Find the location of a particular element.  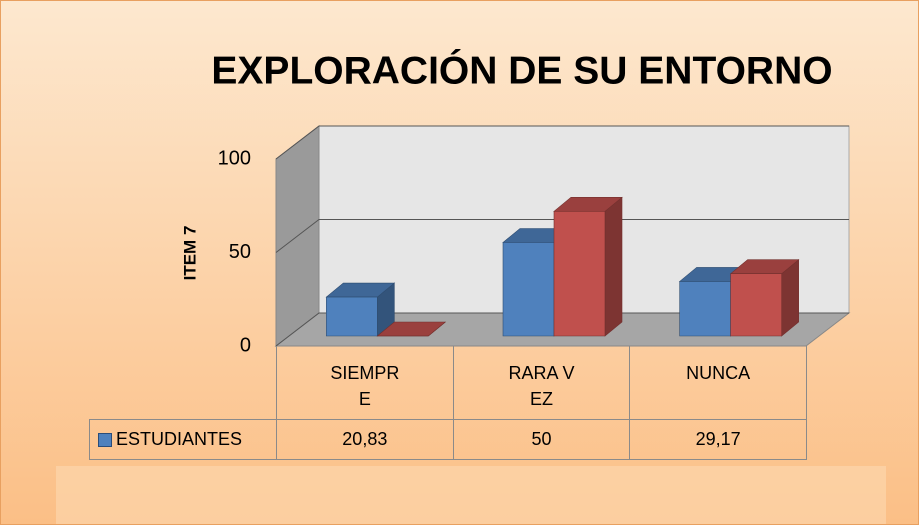

data-table-value-text: 50 is located at coordinates (541, 439).